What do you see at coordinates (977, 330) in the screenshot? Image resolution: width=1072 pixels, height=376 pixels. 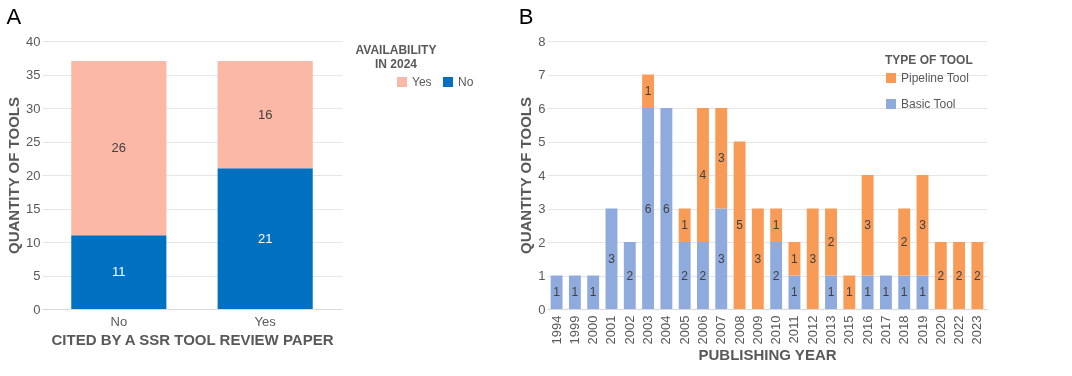 I see `x-tick-label: 2023` at bounding box center [977, 330].